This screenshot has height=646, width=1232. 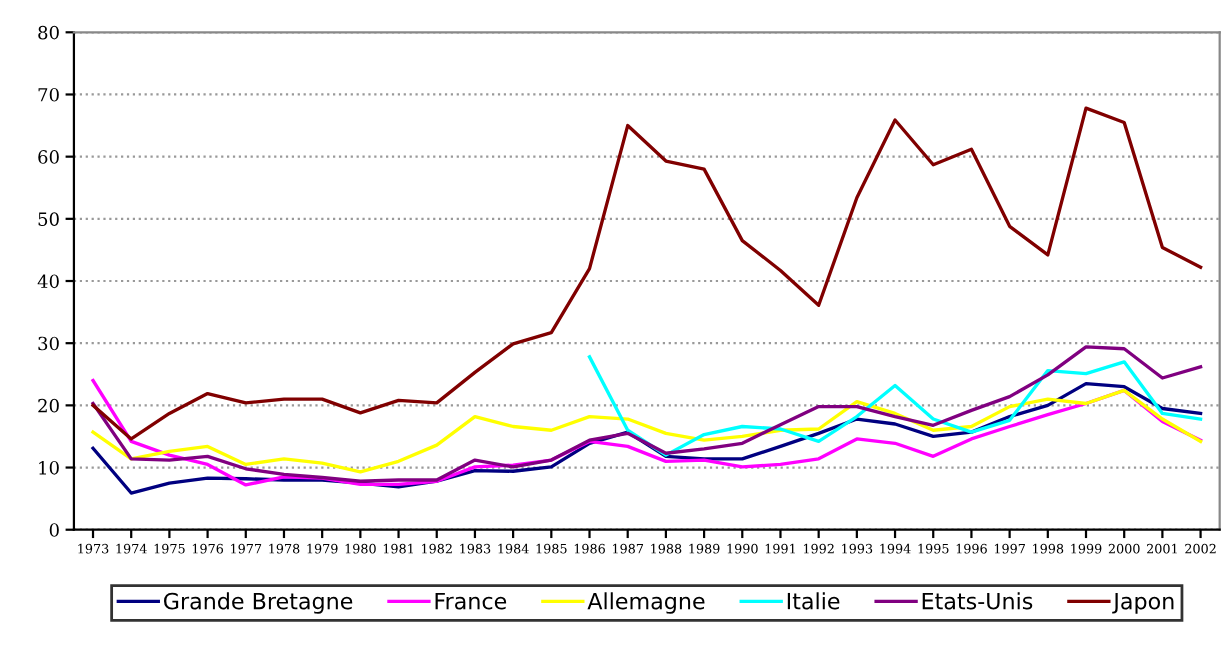 I want to click on legend-label: Italie, so click(x=813, y=601).